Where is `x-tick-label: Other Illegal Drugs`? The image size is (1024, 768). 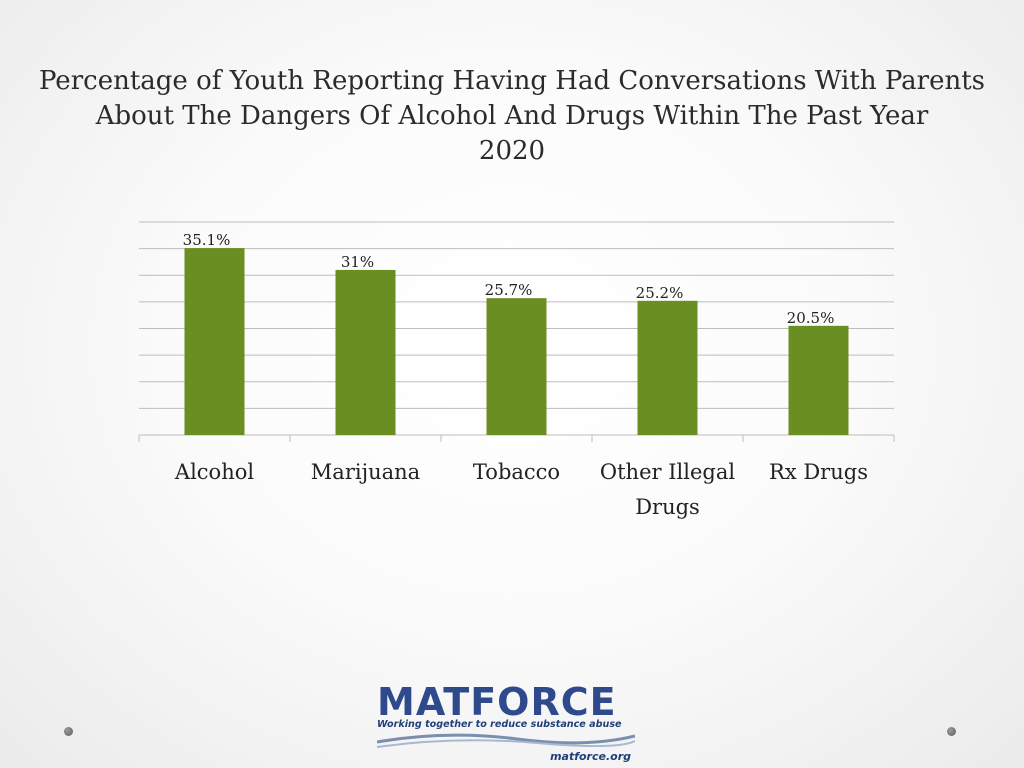 x-tick-label: Other Illegal Drugs is located at coordinates (667, 489).